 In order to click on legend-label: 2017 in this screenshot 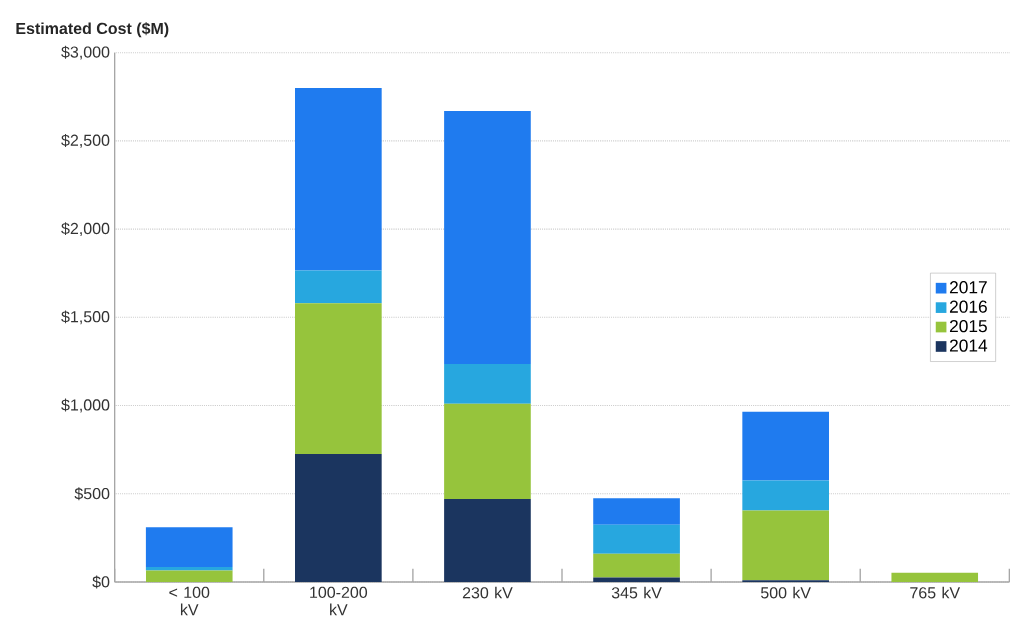, I will do `click(968, 287)`.